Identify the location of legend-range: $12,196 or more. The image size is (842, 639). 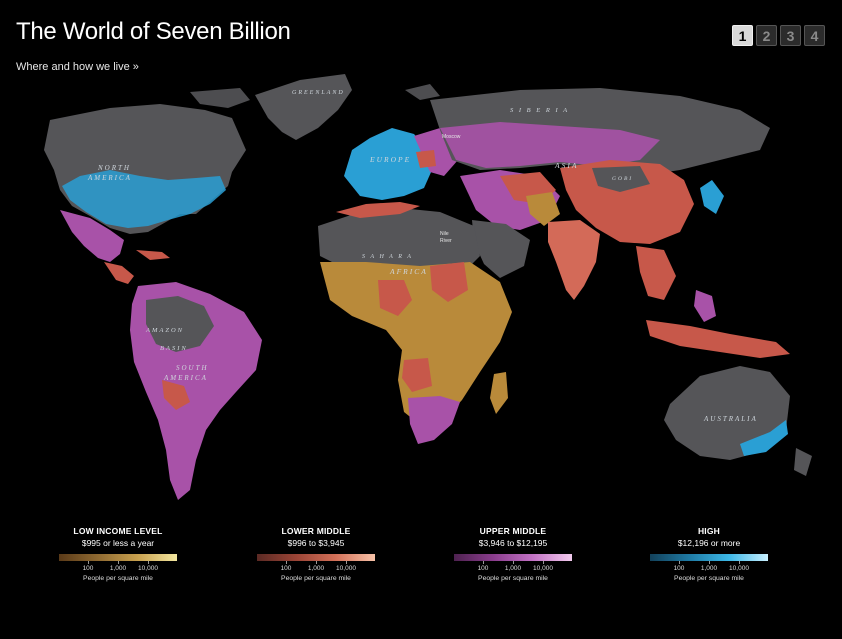
(709, 543).